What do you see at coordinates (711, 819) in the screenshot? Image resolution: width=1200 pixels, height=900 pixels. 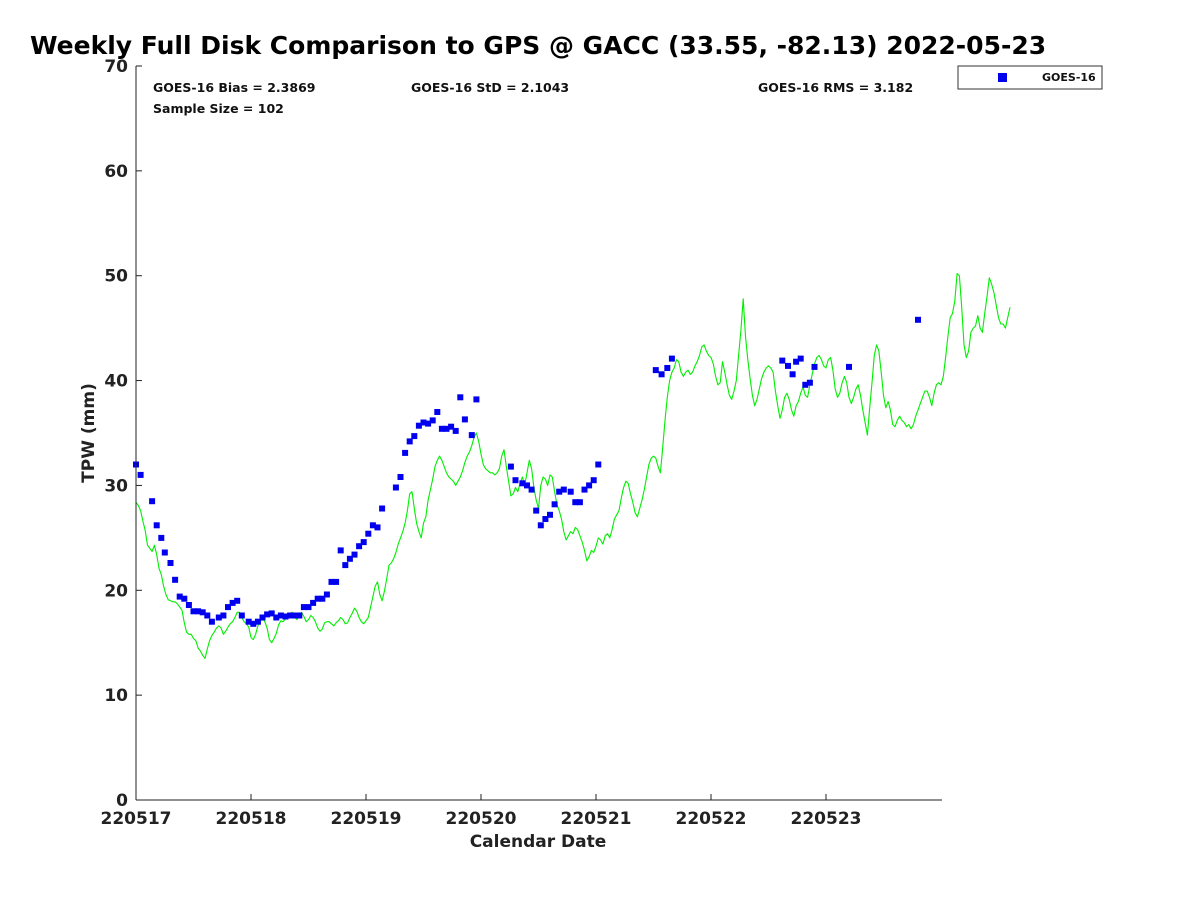 I see `x-tick-label: 220522` at bounding box center [711, 819].